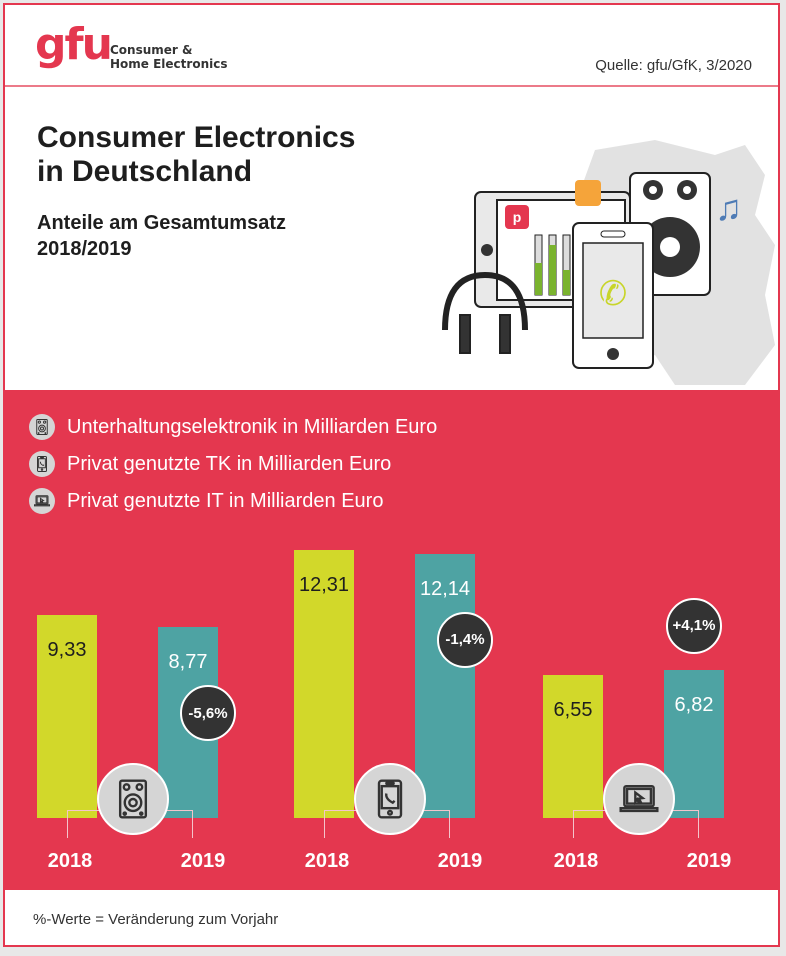 The image size is (786, 956). What do you see at coordinates (161, 223) in the screenshot?
I see `subtitle-line1: Anteile am Gesamtumsatz` at bounding box center [161, 223].